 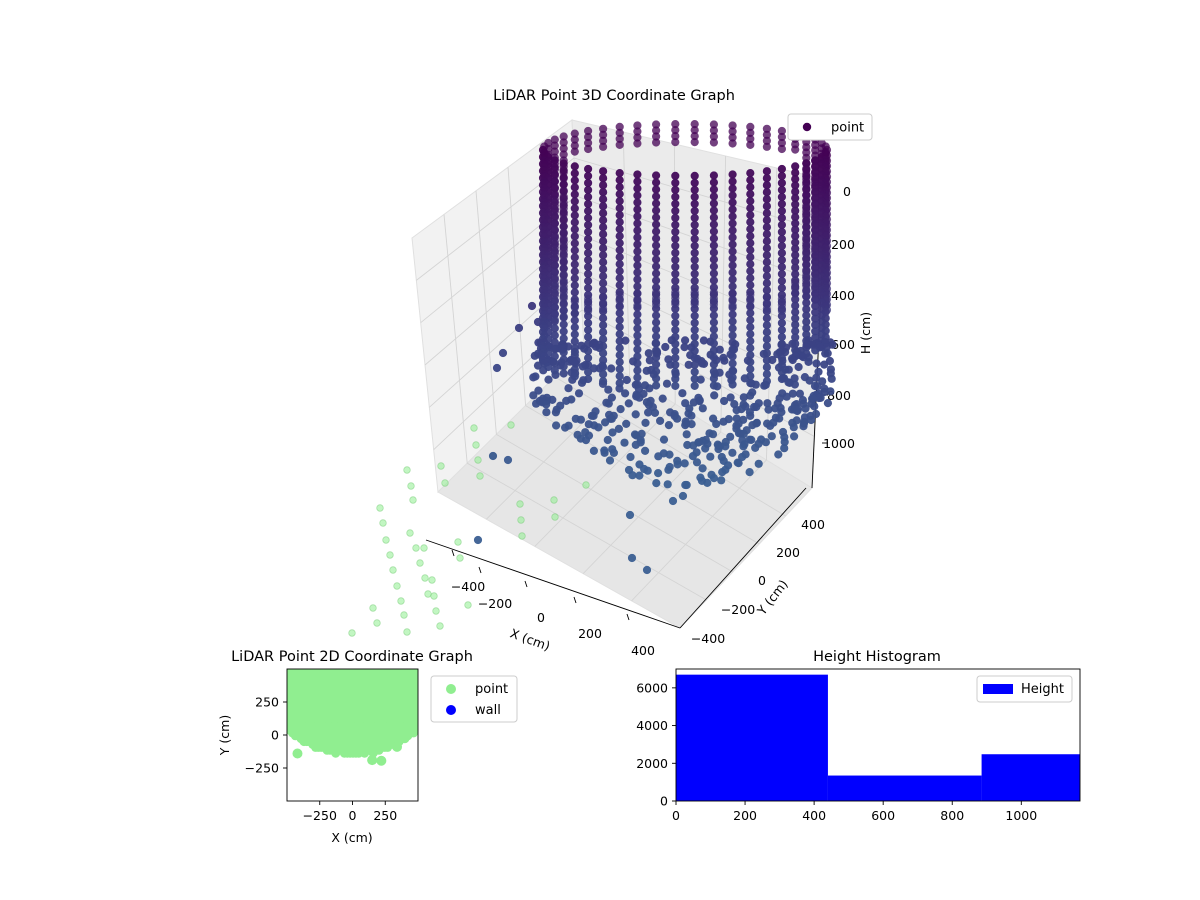 What do you see at coordinates (883, 815) in the screenshot?
I see `histogram-x-tick-label: 600` at bounding box center [883, 815].